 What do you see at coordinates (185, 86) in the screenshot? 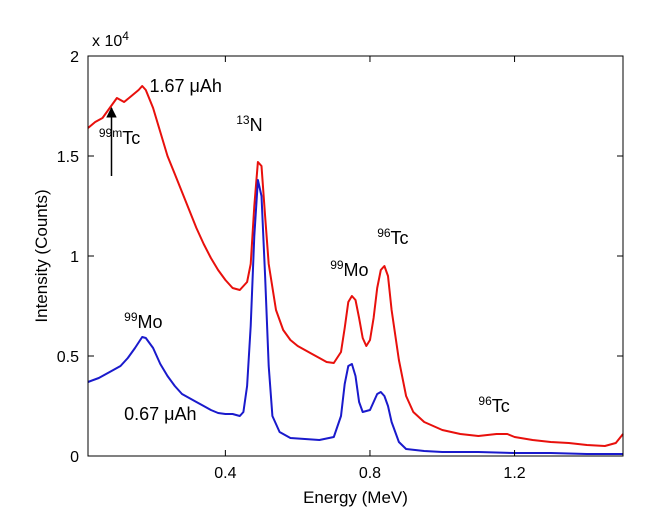
I see `annotation-dose-high: 1.67 μAh` at bounding box center [185, 86].